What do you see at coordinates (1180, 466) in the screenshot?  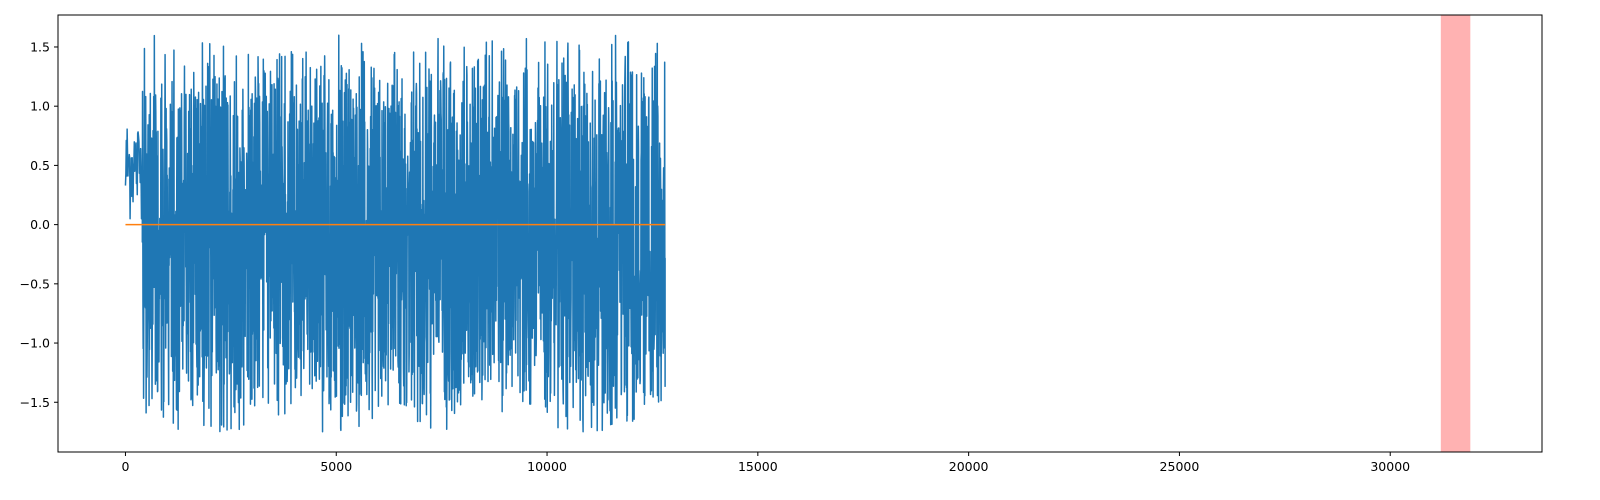 I see `x-tick-label: 25000` at bounding box center [1180, 466].